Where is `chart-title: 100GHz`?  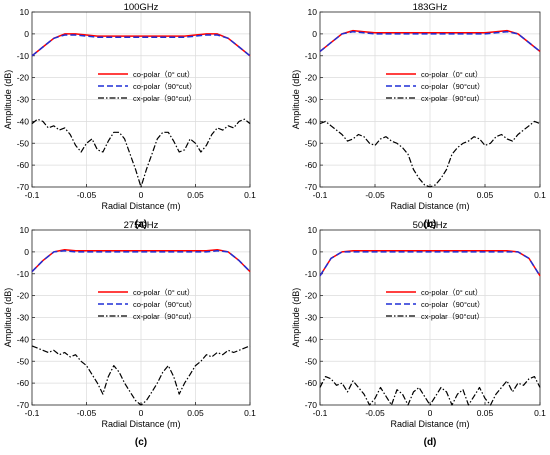 chart-title: 100GHz is located at coordinates (141, 7).